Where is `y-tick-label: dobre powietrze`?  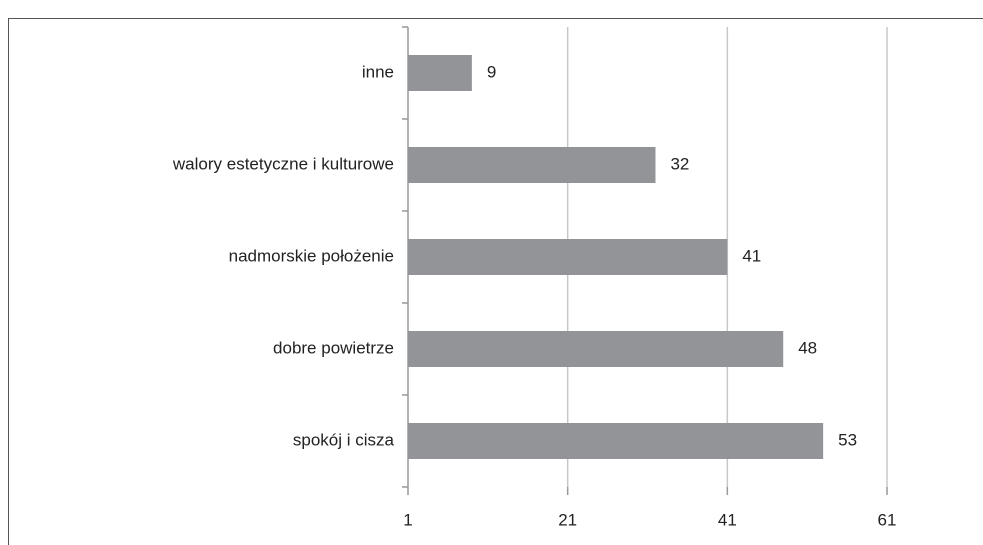 y-tick-label: dobre powietrze is located at coordinates (333, 347).